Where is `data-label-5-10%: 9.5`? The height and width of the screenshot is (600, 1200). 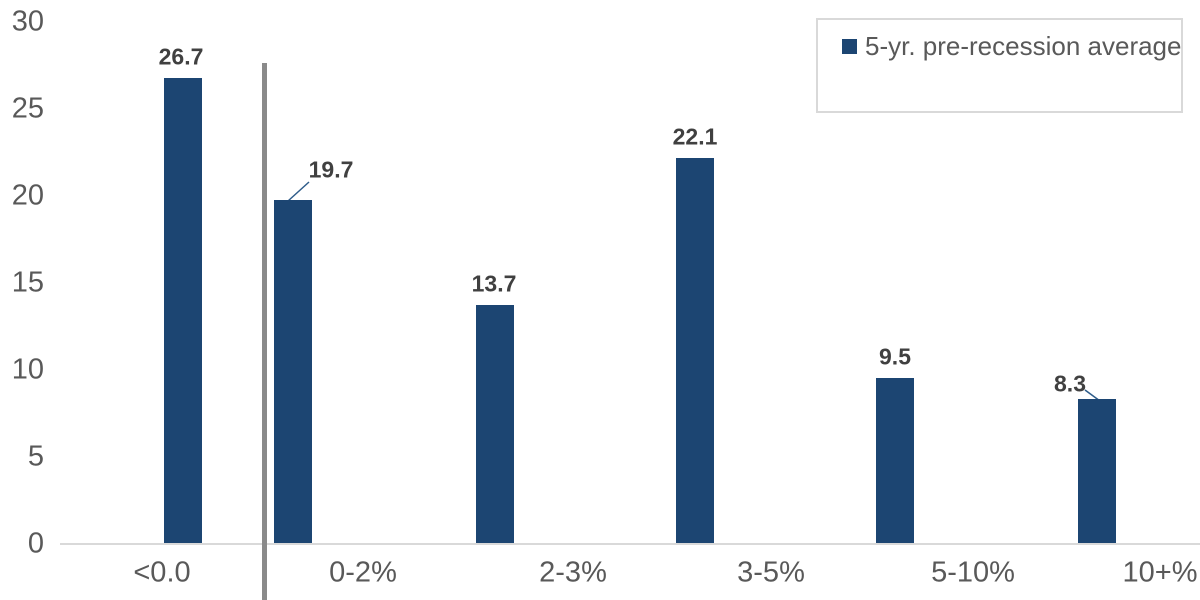 data-label-5-10%: 9.5 is located at coordinates (895, 356).